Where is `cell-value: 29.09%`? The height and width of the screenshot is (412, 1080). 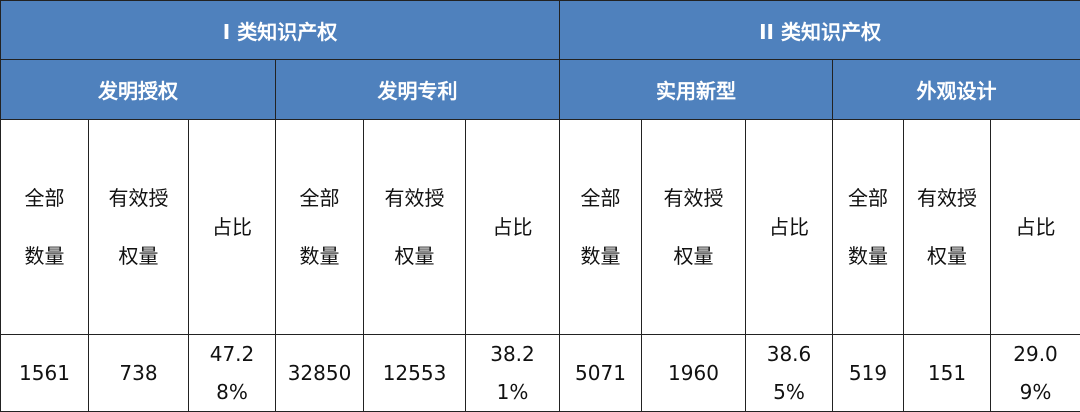
cell-value: 29.09% is located at coordinates (1035, 372).